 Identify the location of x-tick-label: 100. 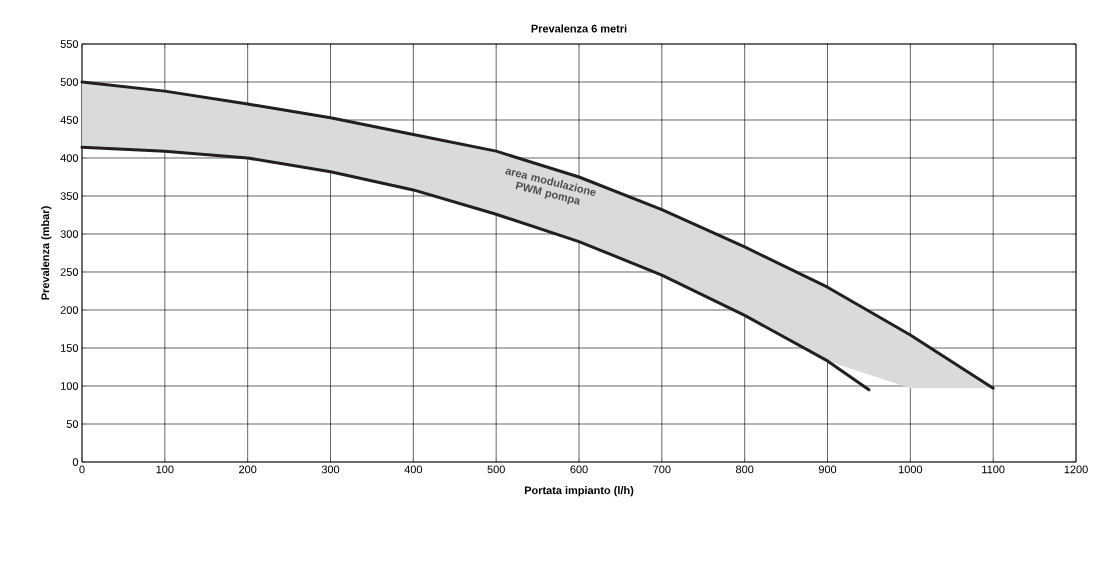
(165, 469).